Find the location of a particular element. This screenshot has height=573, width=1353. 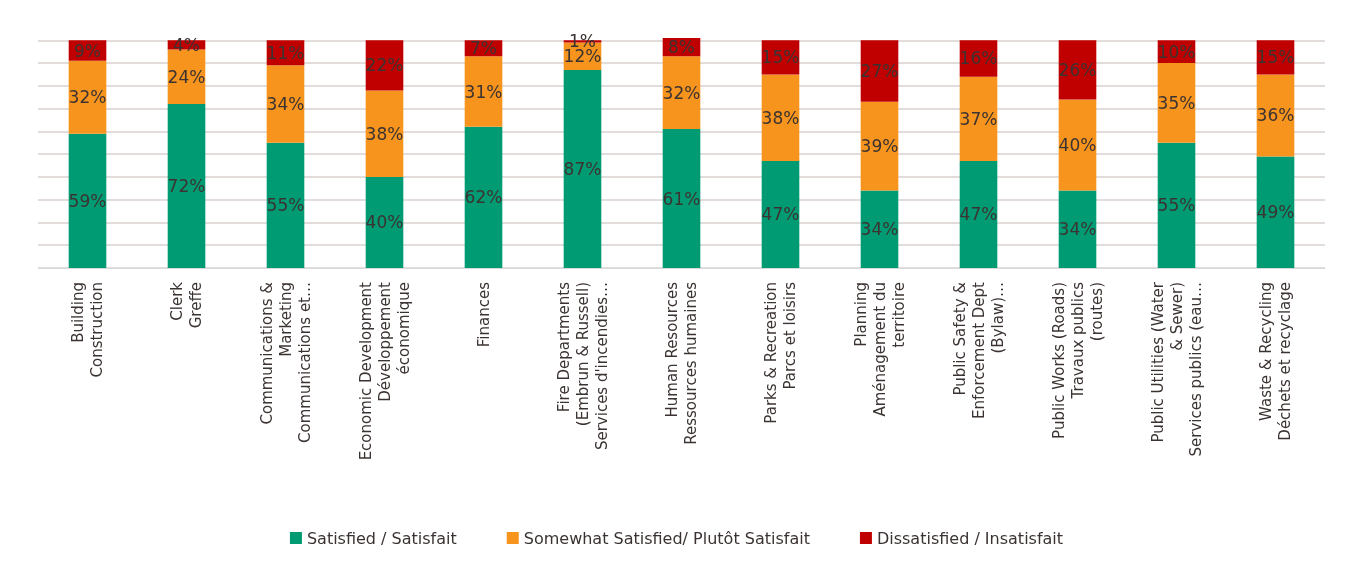

data-label: 37% is located at coordinates (978, 118).